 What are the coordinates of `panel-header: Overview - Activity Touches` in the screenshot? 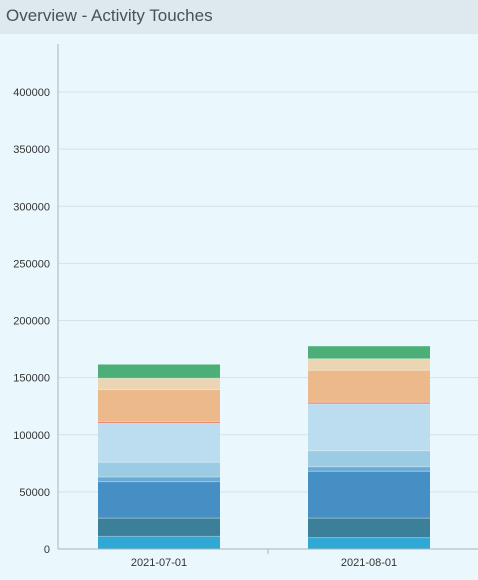 It's located at (239, 17).